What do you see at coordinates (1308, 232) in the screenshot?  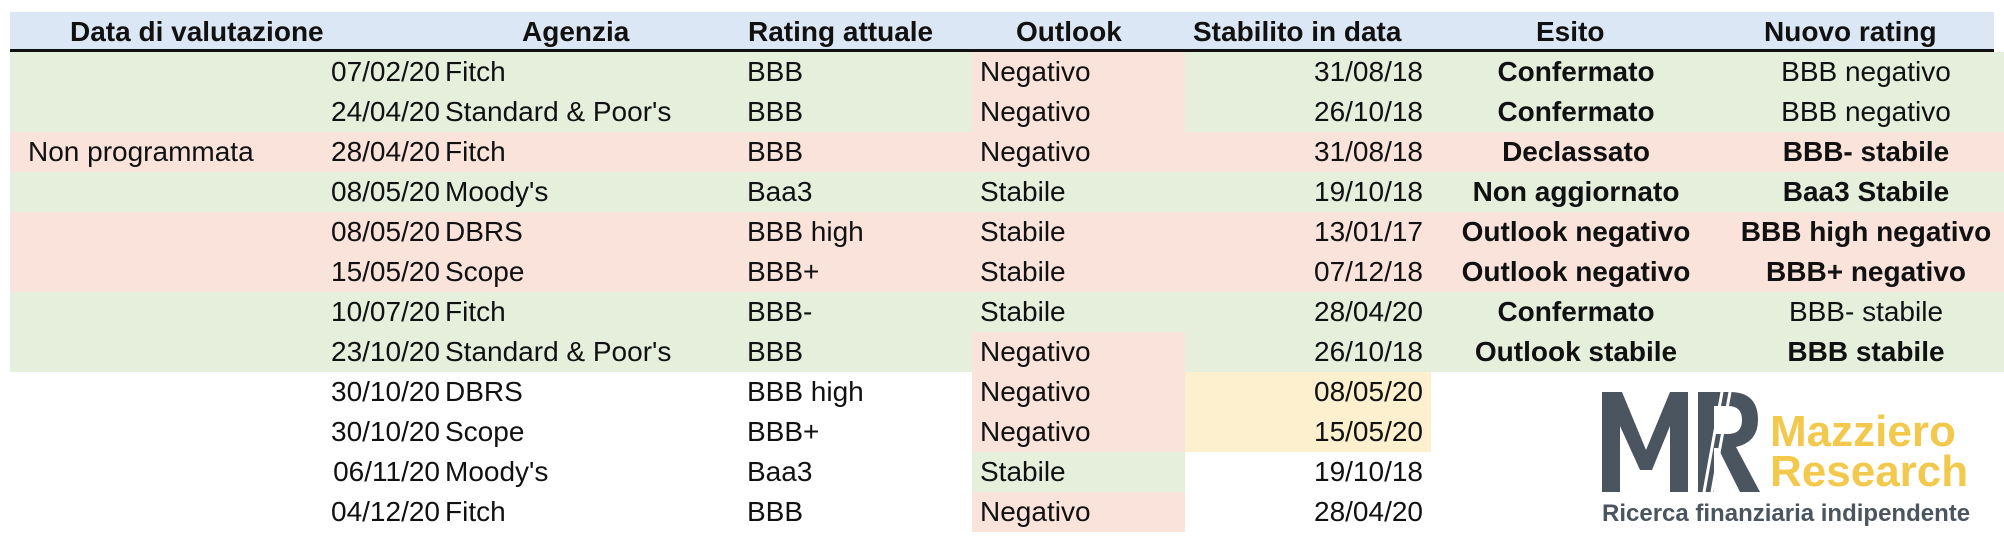 I see `established-date-cell: 13/01/17` at bounding box center [1308, 232].